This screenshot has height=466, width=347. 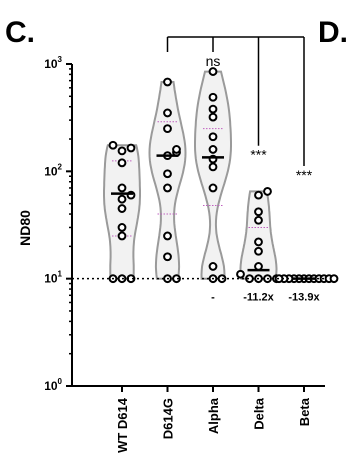 I want to click on y-tick-label: 10⁰, so click(x=53, y=385).